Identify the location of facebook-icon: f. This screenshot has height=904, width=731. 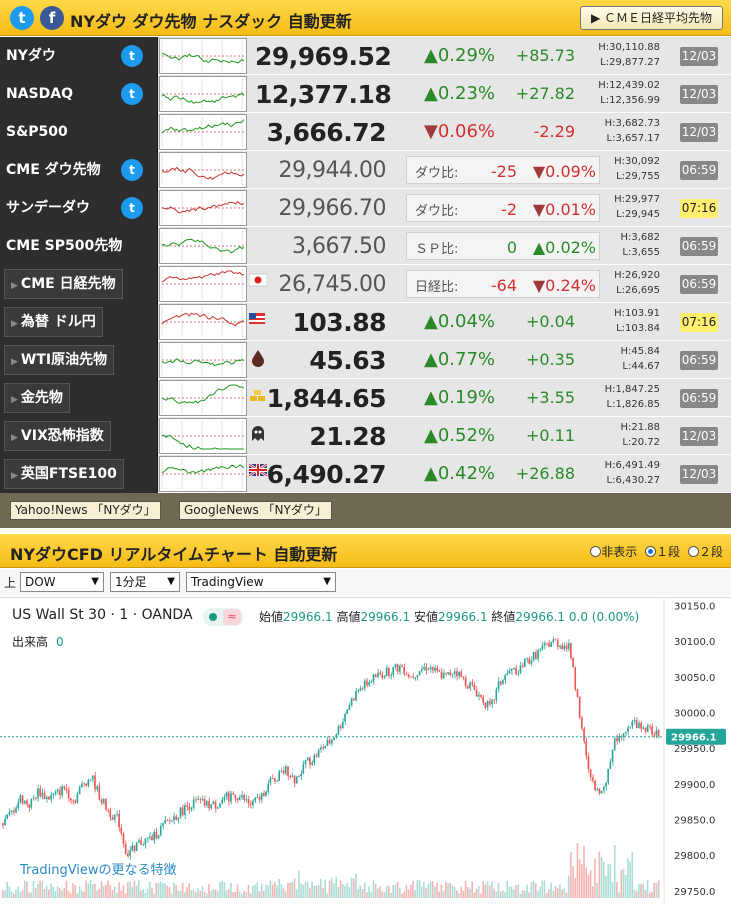
(52, 18).